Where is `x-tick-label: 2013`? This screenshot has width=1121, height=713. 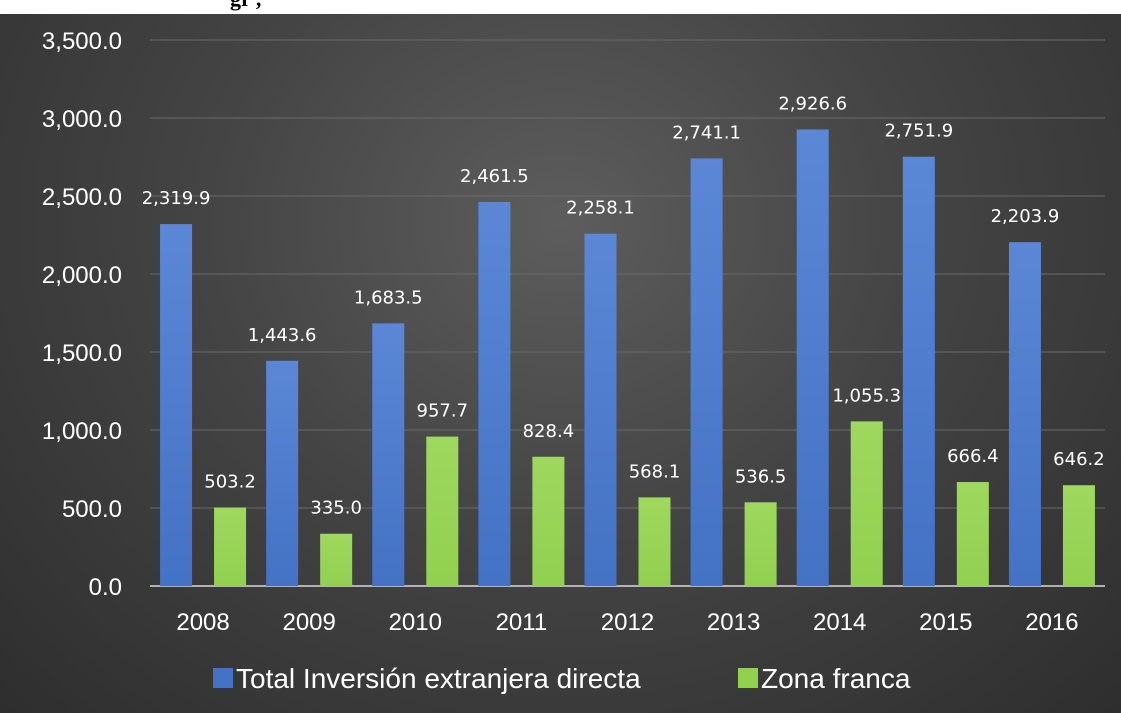 x-tick-label: 2013 is located at coordinates (733, 622).